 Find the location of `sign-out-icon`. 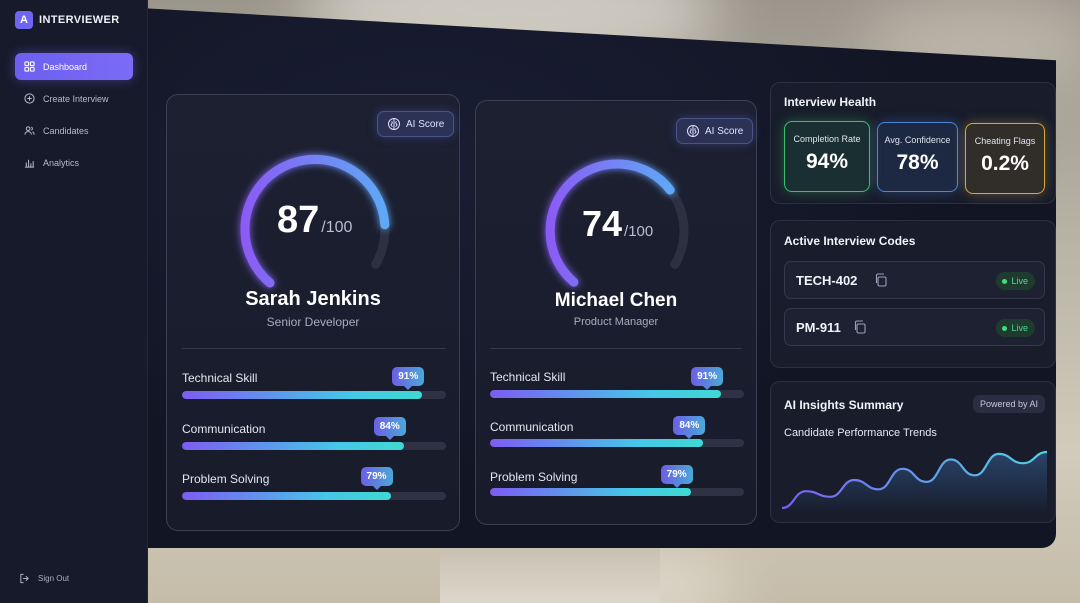

sign-out-icon is located at coordinates (24, 578).